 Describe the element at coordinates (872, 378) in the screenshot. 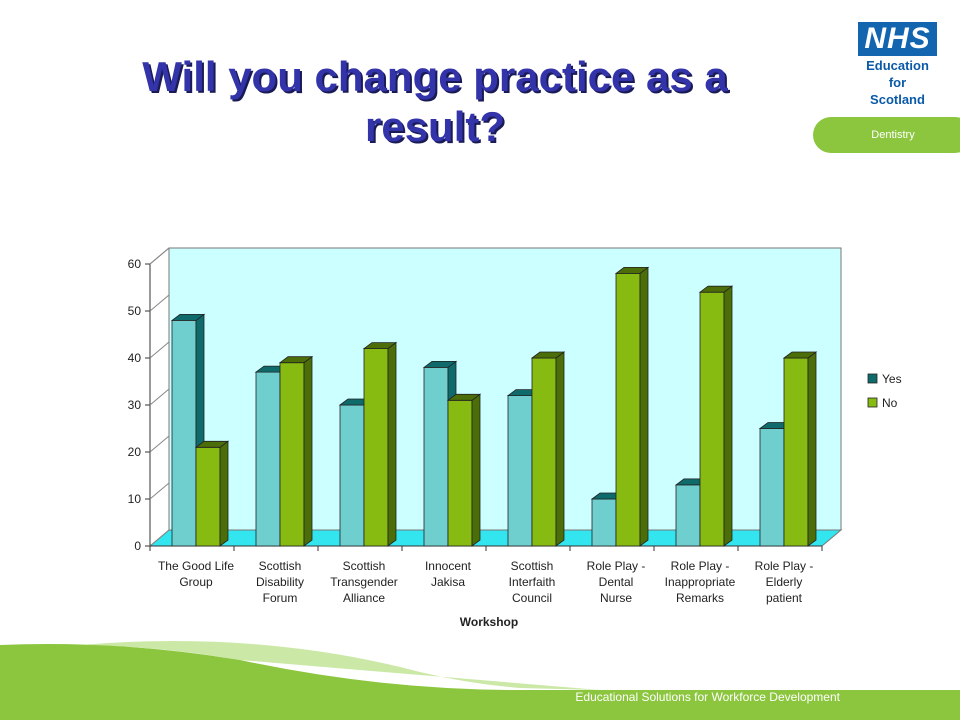

I see `legend-swatch-yes` at that location.